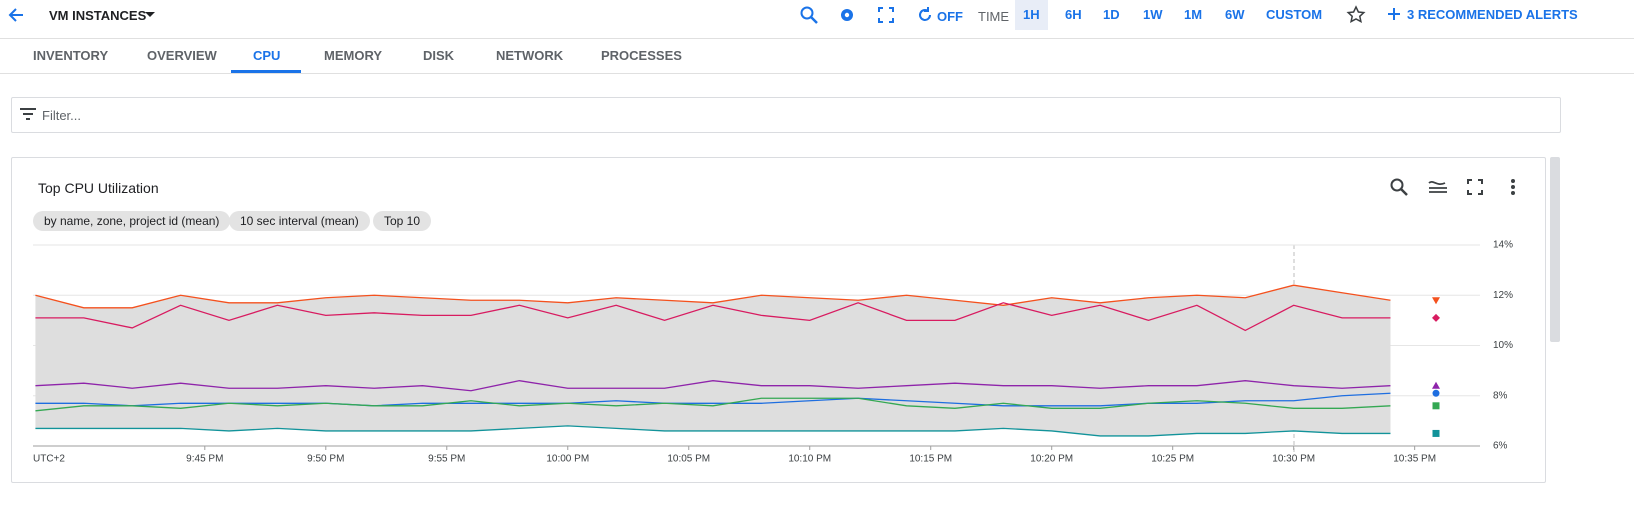 The height and width of the screenshot is (516, 1634). I want to click on tab: CPU, so click(267, 55).